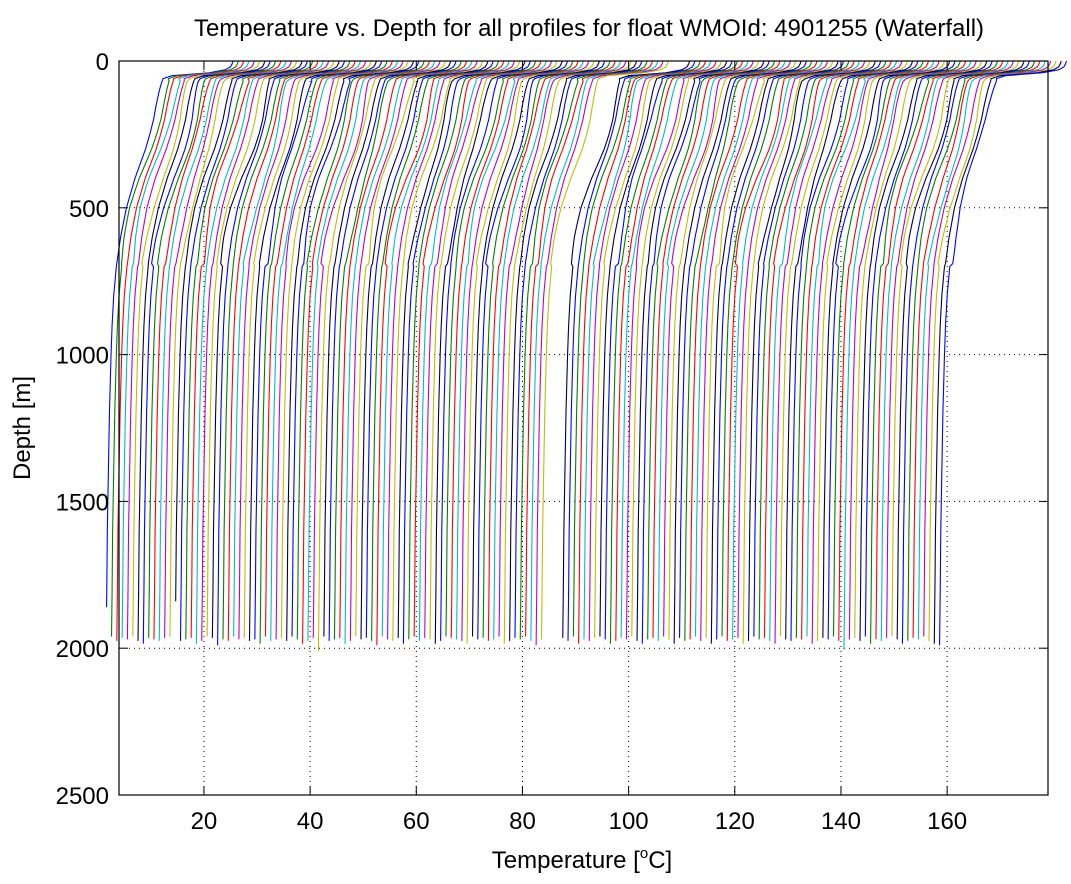 This screenshot has width=1071, height=884. Describe the element at coordinates (22, 428) in the screenshot. I see `y-axis-label: Depth [m]` at that location.